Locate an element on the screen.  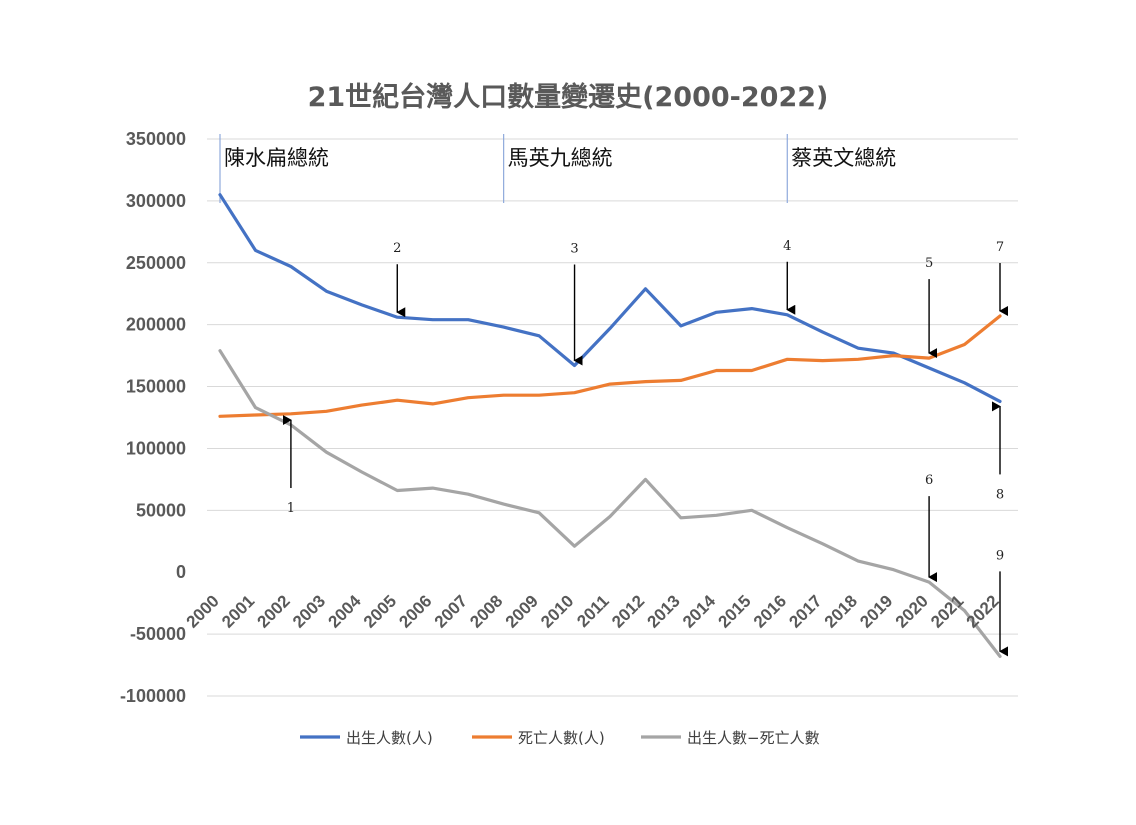
annotation-label: 5 is located at coordinates (929, 263).